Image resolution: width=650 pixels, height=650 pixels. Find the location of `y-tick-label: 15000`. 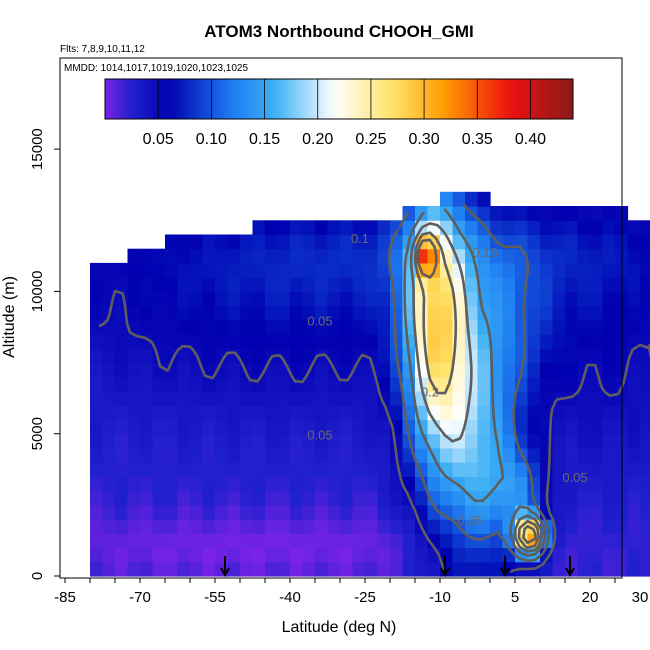

y-tick-label: 15000 is located at coordinates (37, 149).